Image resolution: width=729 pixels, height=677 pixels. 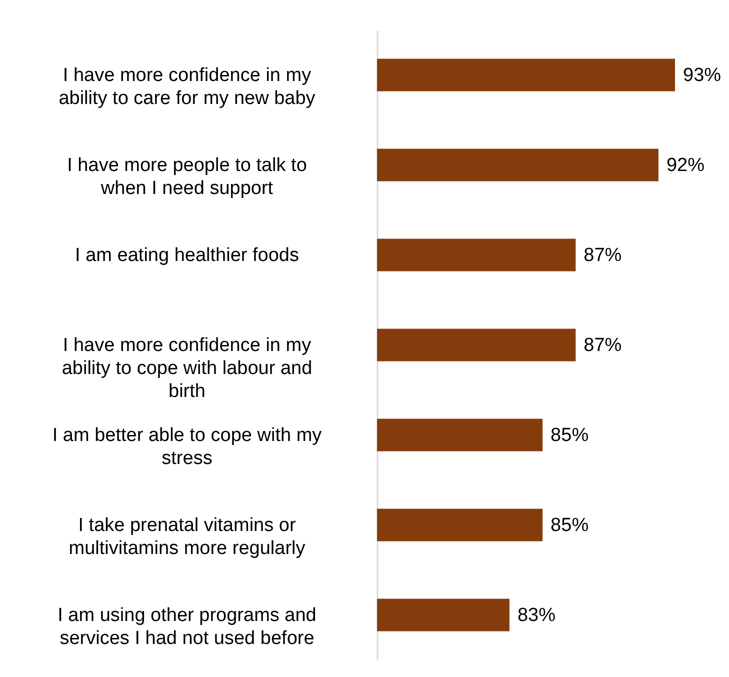 What do you see at coordinates (187, 87) in the screenshot?
I see `y-tick-label: I have more confidence in my ability to care for my new baby` at bounding box center [187, 87].